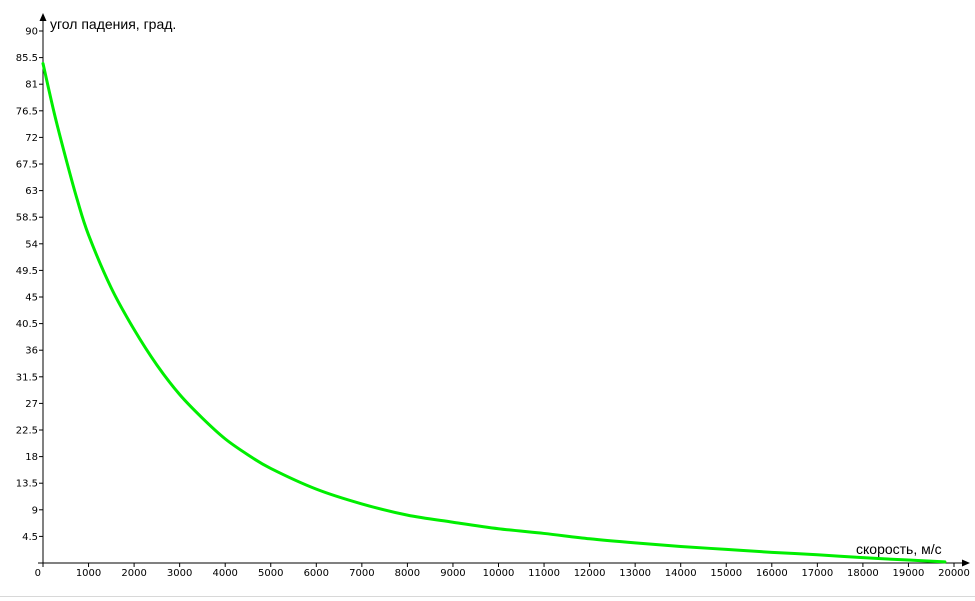 Image resolution: width=975 pixels, height=601 pixels. What do you see at coordinates (899, 549) in the screenshot?
I see `x-axis-title: скорость, м/с` at bounding box center [899, 549].